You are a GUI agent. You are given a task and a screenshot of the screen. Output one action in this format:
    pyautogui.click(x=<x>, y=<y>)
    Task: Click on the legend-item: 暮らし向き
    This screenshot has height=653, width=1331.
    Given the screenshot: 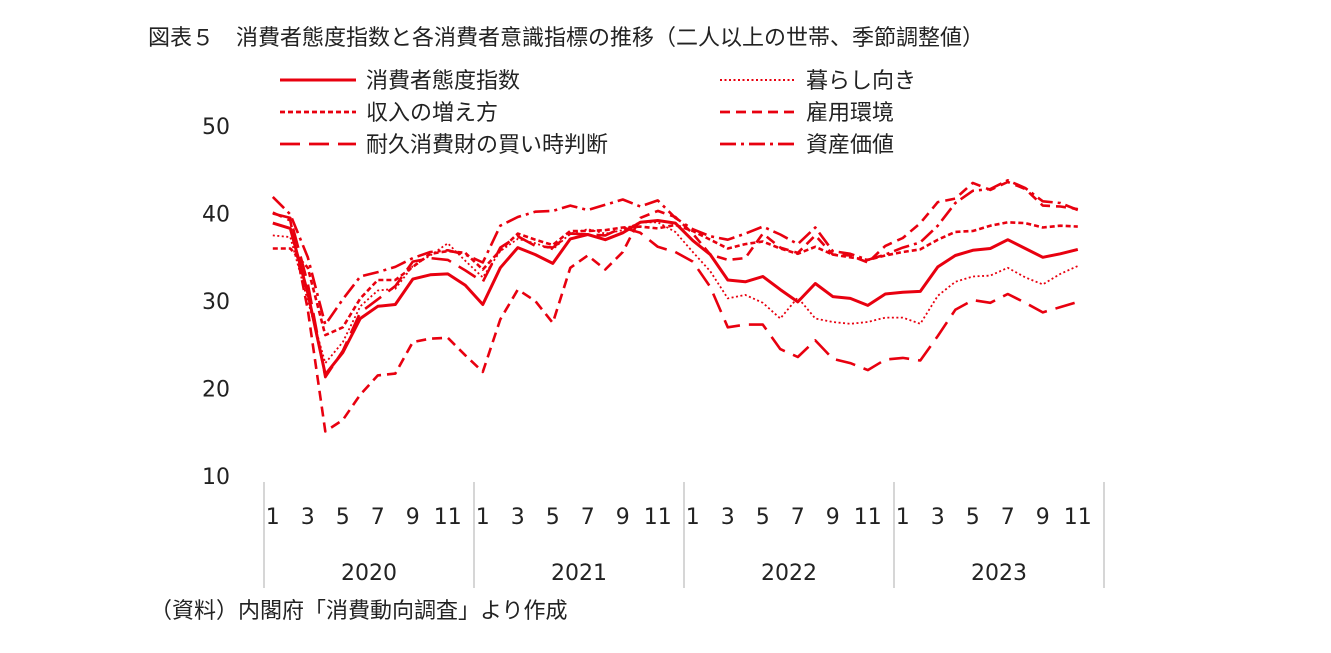 What is the action you would take?
    pyautogui.click(x=818, y=81)
    